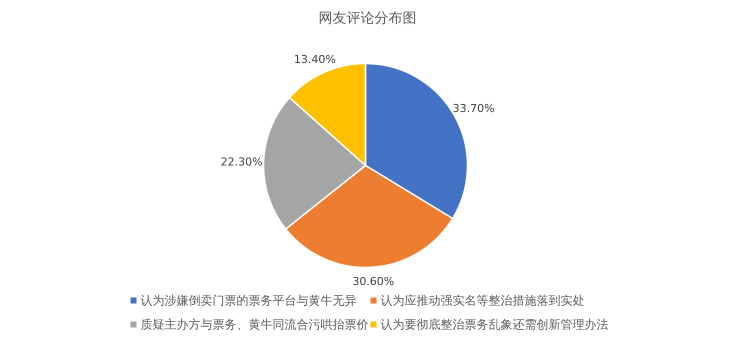  I want to click on chart-title: 网友评论分布图, so click(367, 18).